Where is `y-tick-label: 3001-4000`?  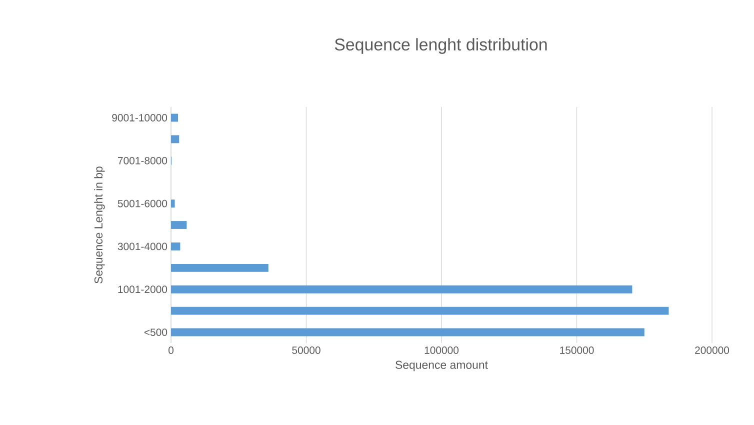
y-tick-label: 3001-4000 is located at coordinates (143, 246).